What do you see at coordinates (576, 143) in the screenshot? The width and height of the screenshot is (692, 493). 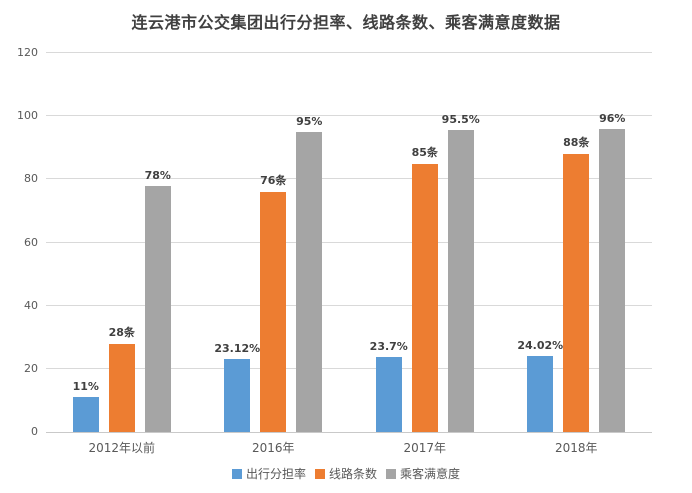 I see `data-label: 88条` at bounding box center [576, 143].